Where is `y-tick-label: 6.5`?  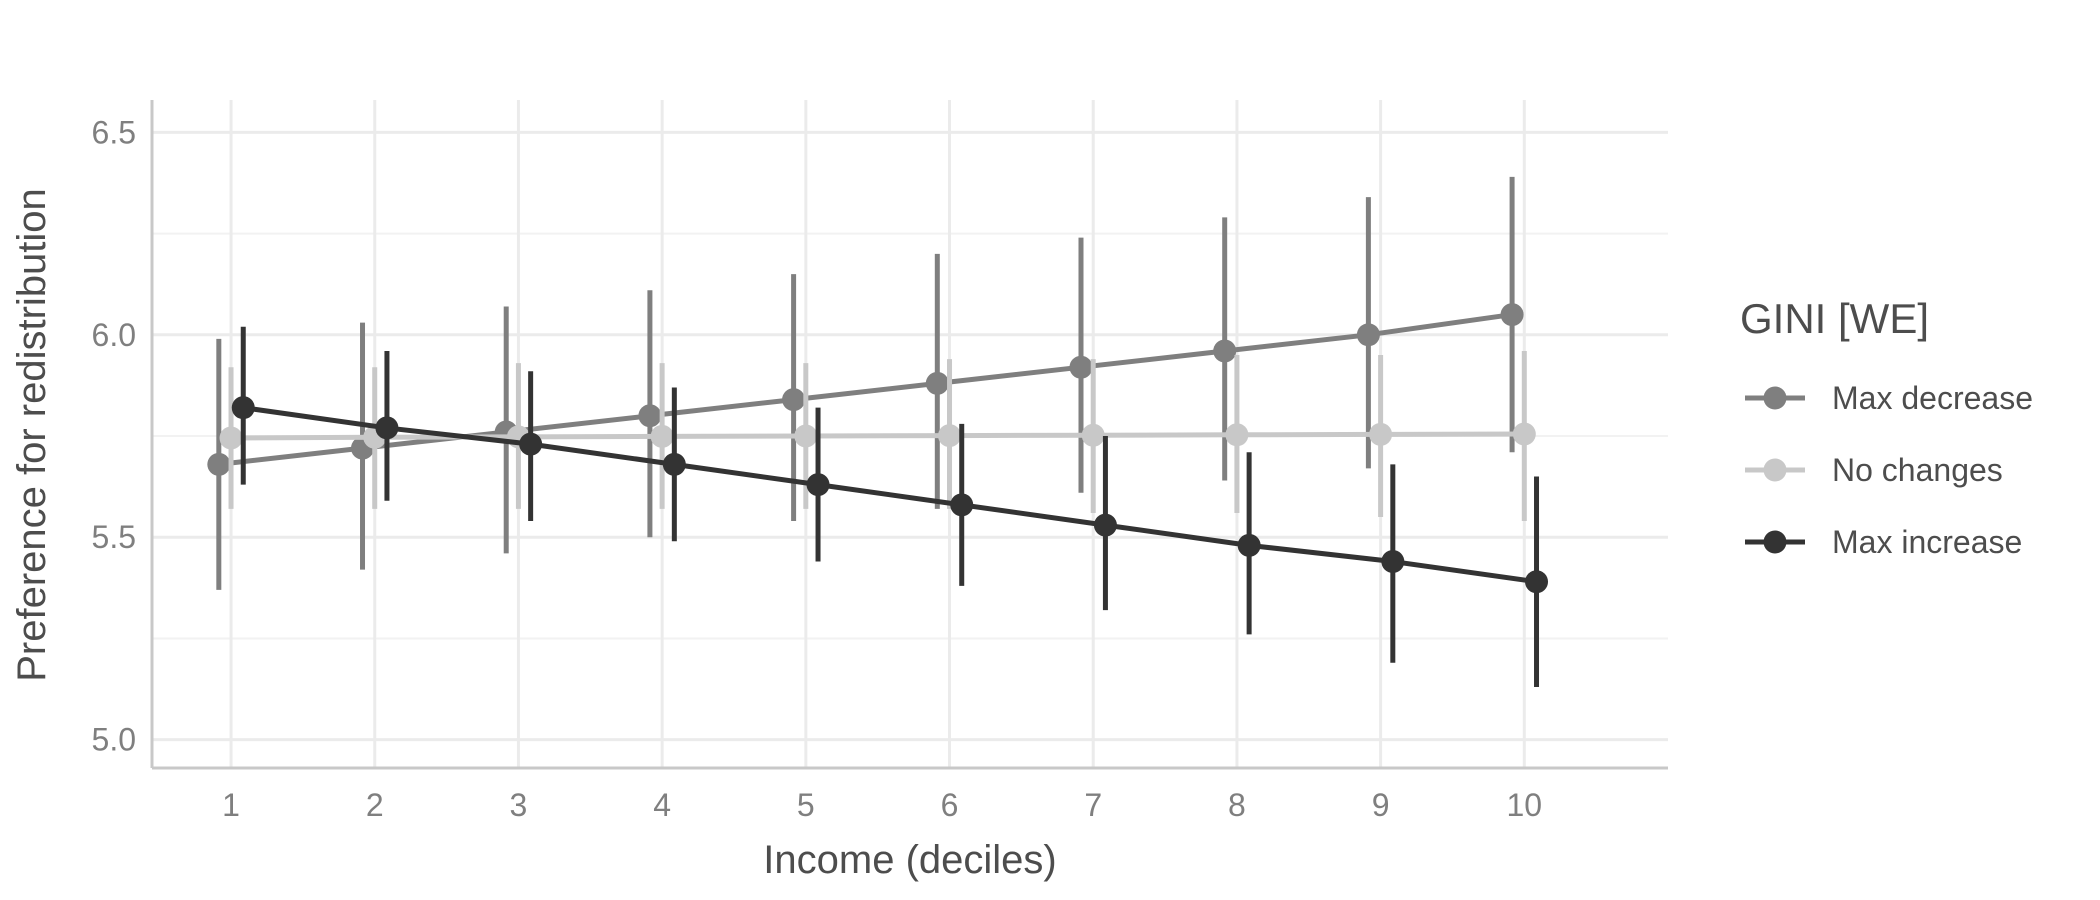
y-tick-label: 6.5 is located at coordinates (114, 132).